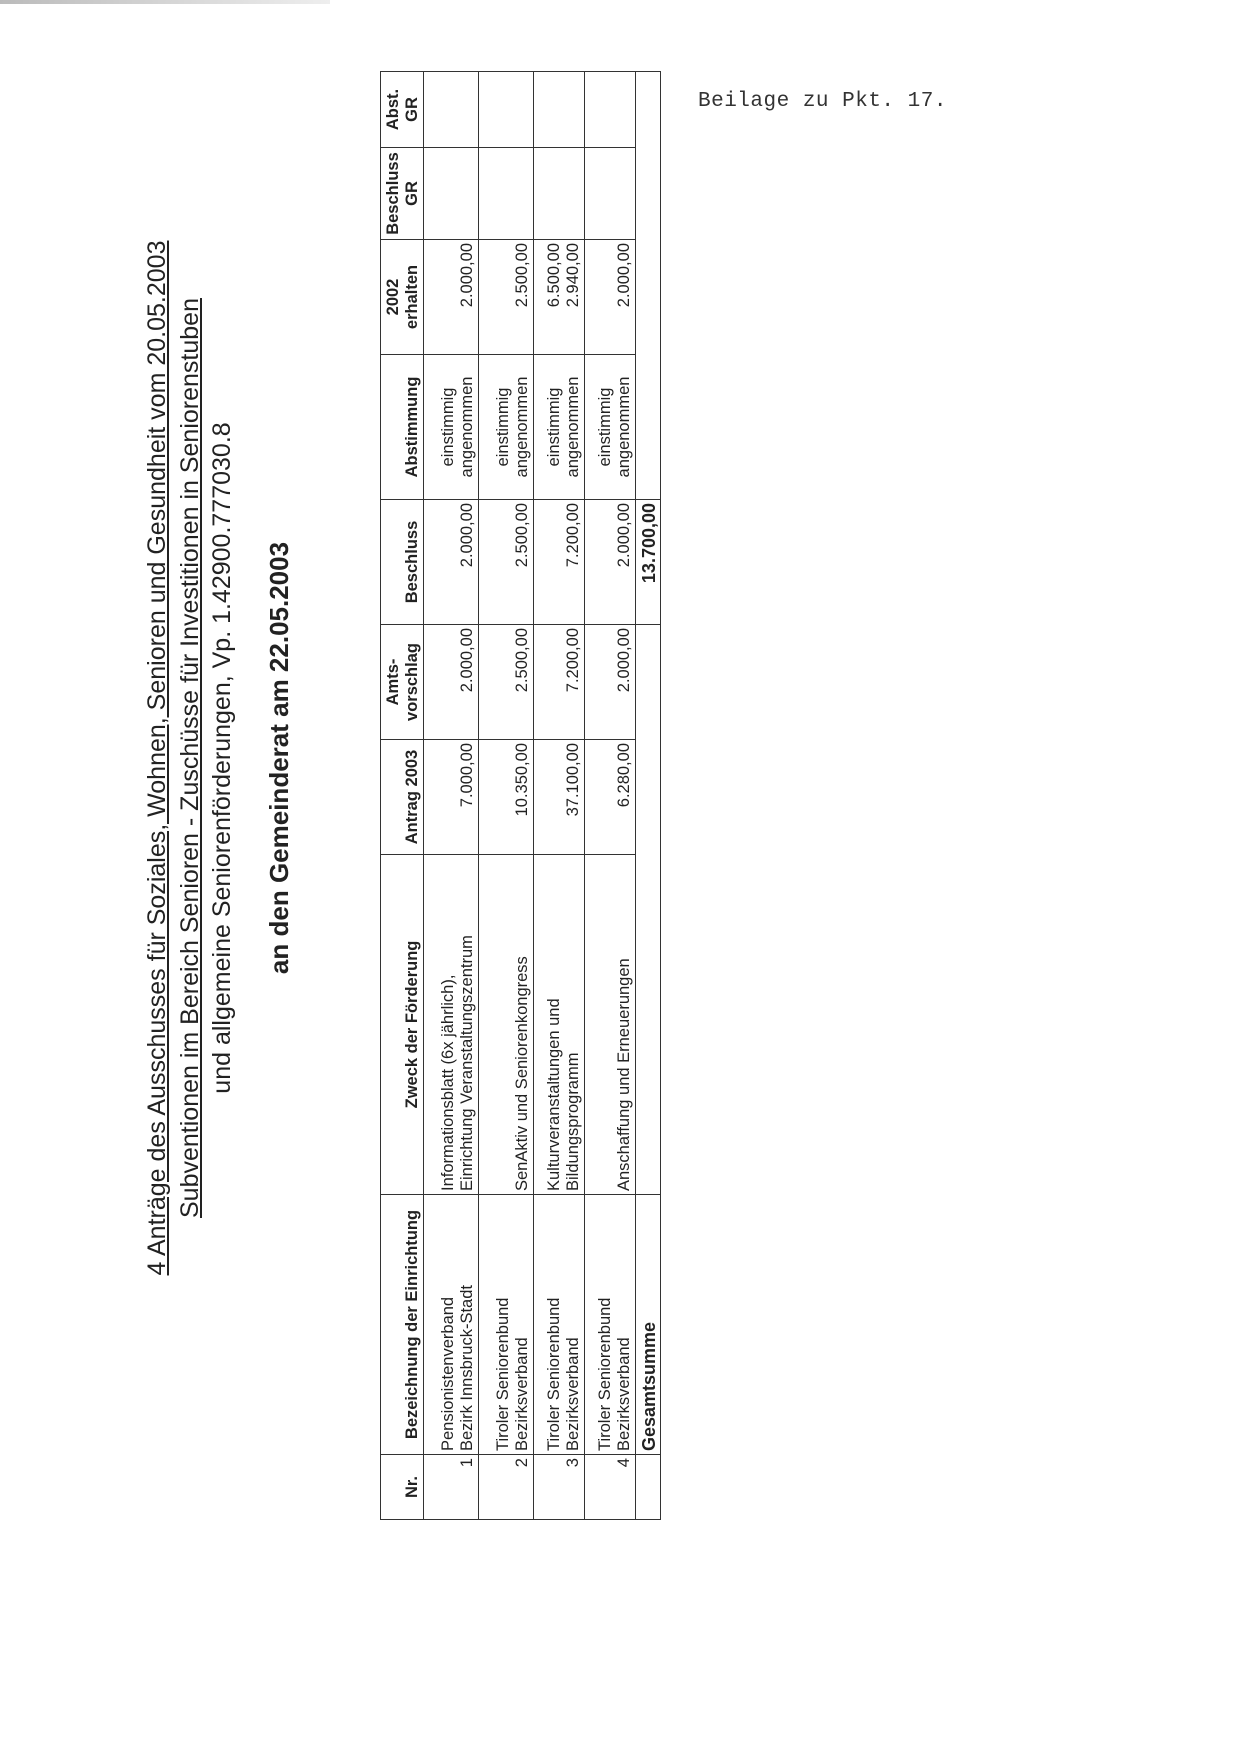 This screenshot has height=1753, width=1240. Describe the element at coordinates (402, 427) in the screenshot. I see `header-abstimmung: Abstimmung` at that location.